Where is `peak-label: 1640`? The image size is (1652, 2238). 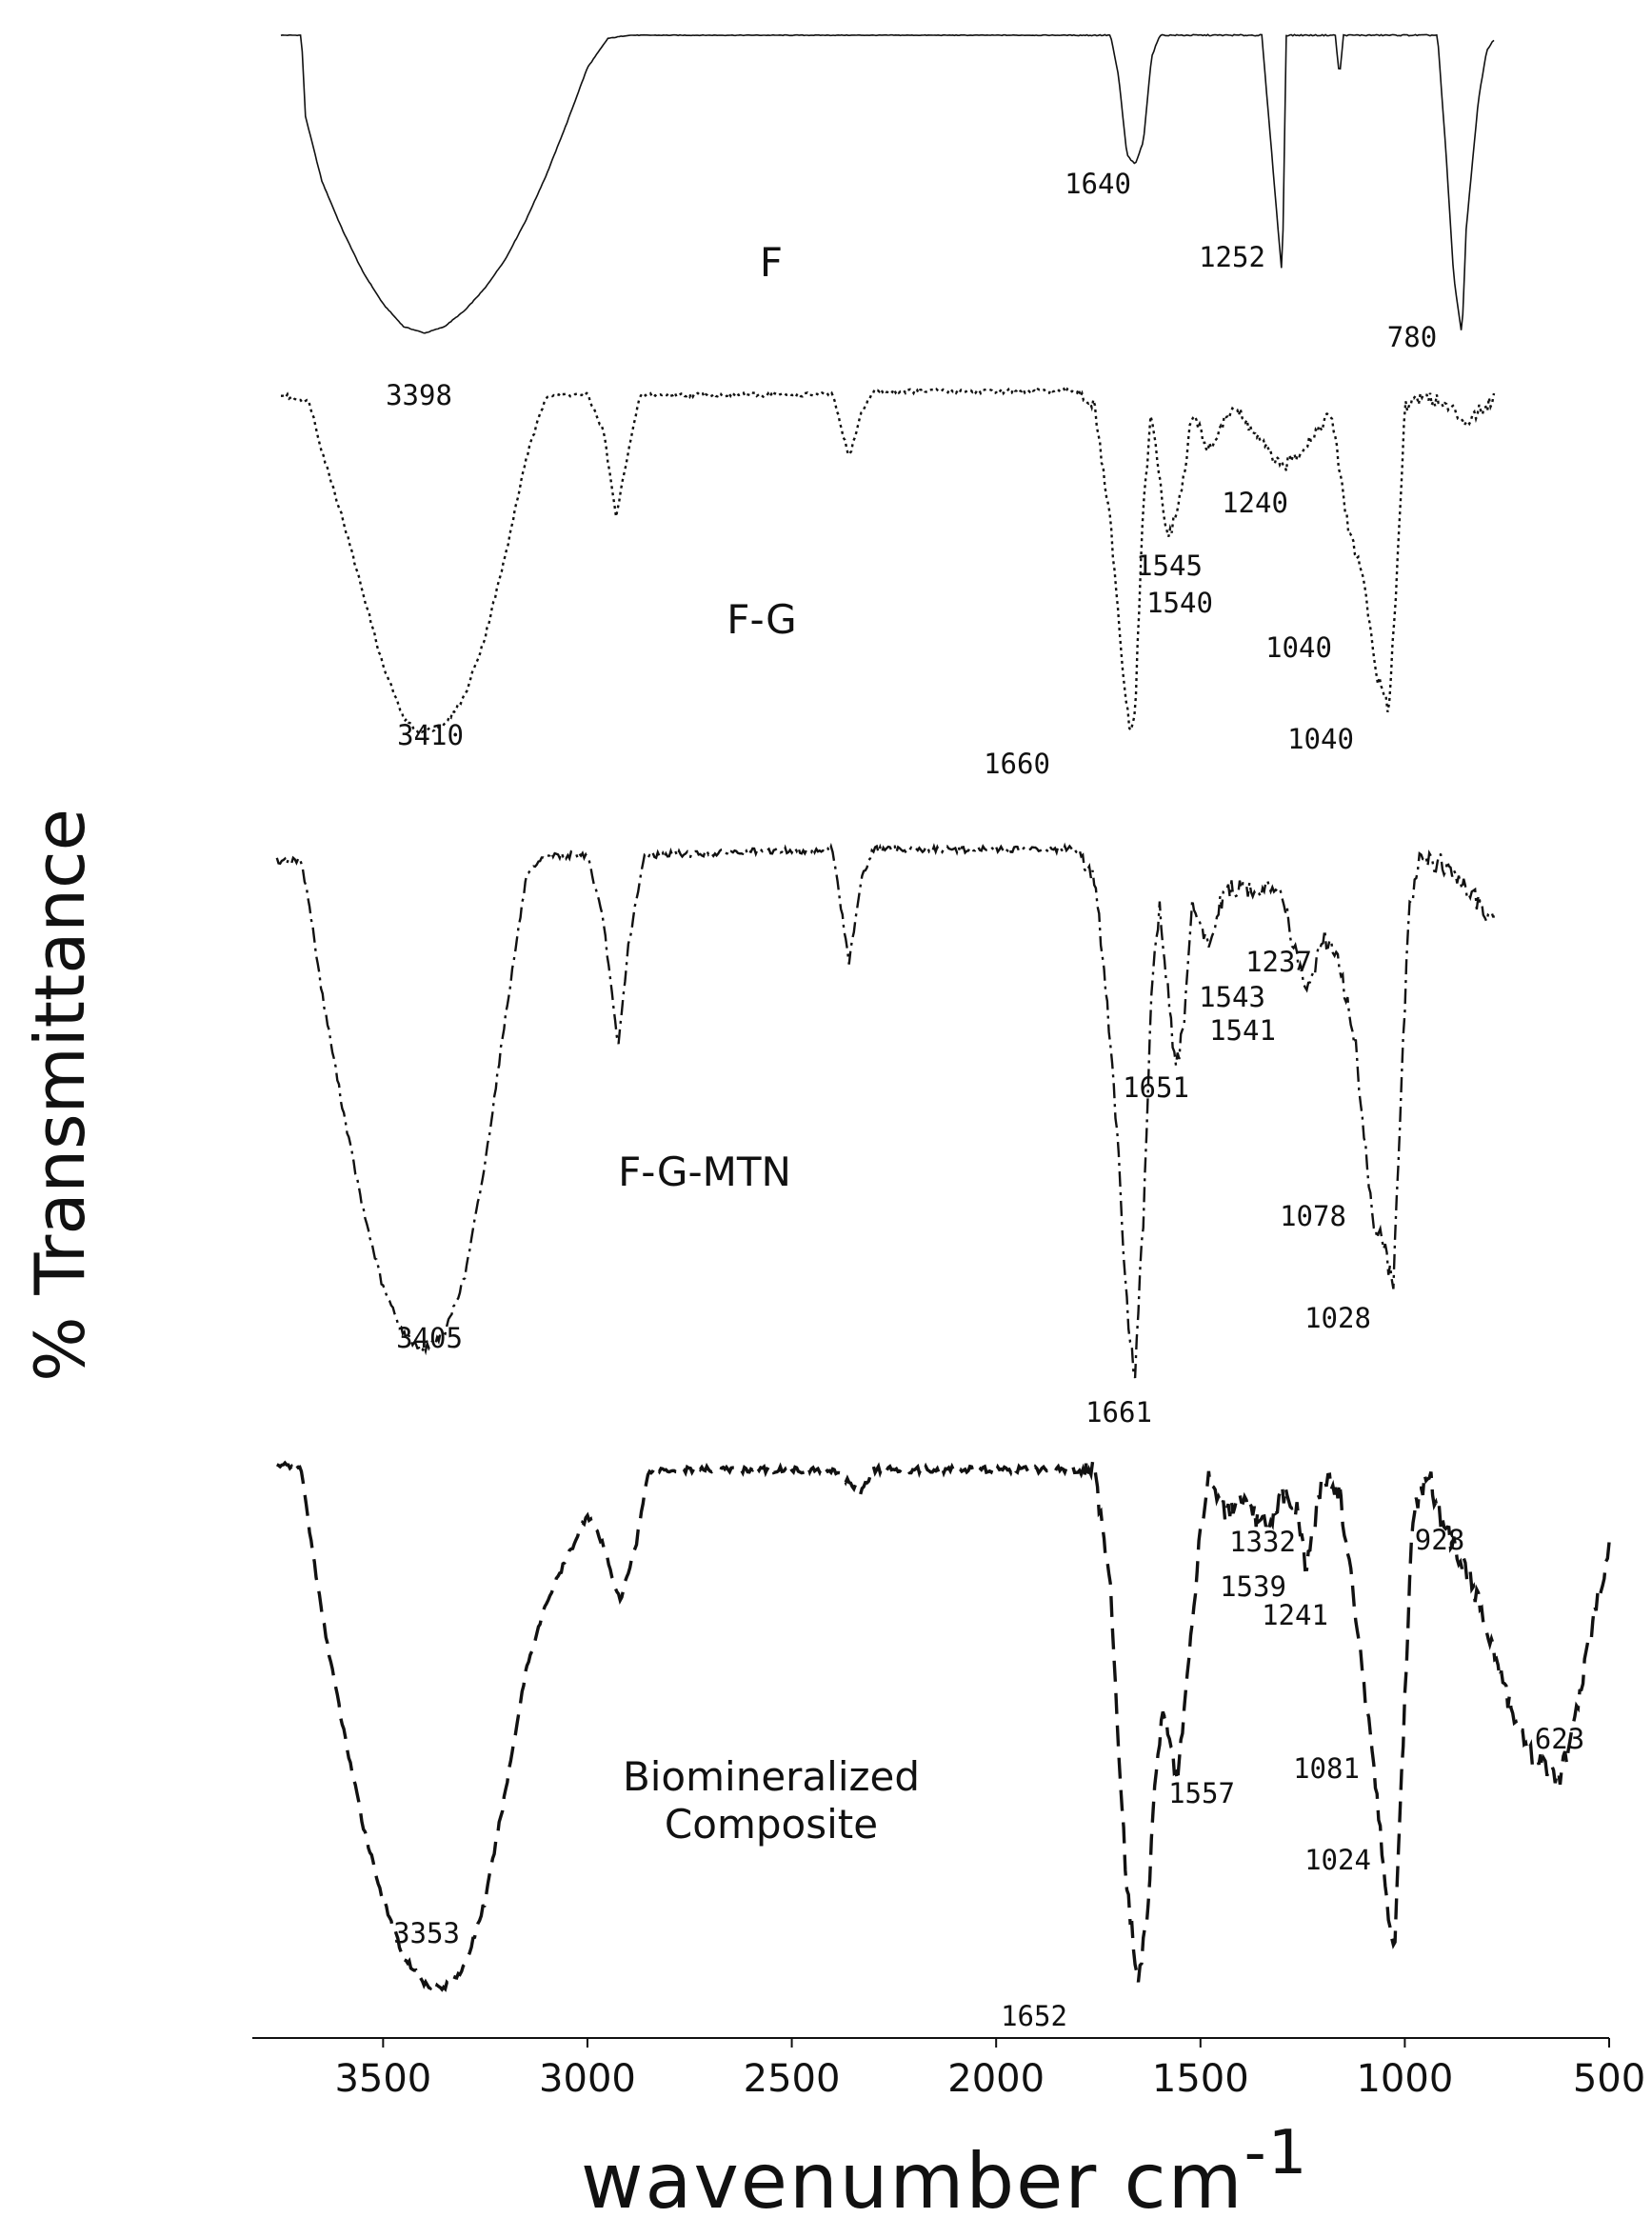 peak-label: 1640 is located at coordinates (1098, 184).